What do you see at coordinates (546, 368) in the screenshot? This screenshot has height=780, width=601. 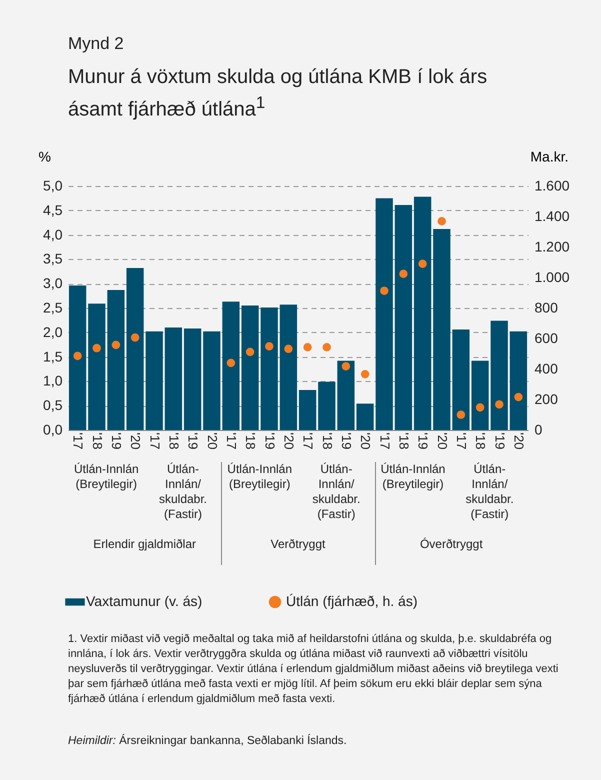 I see `y2-tick-label: 400` at bounding box center [546, 368].